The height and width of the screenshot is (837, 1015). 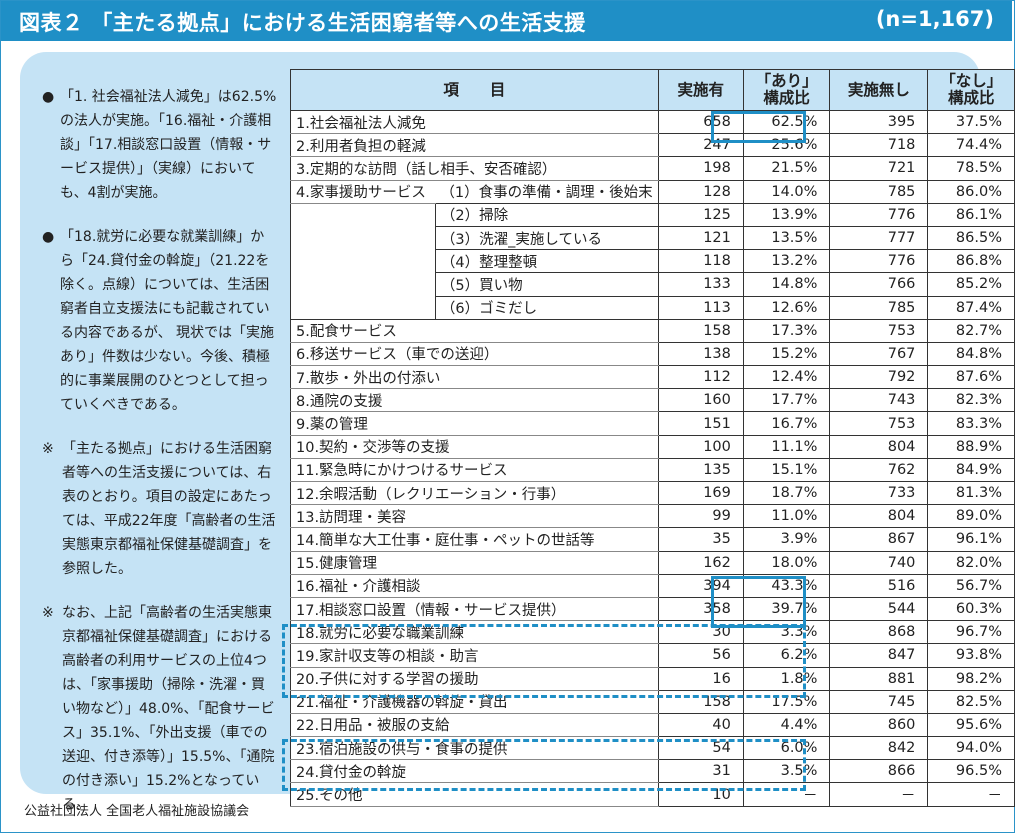 What do you see at coordinates (879, 261) in the screenshot?
I see `row-no-cell: 776` at bounding box center [879, 261].